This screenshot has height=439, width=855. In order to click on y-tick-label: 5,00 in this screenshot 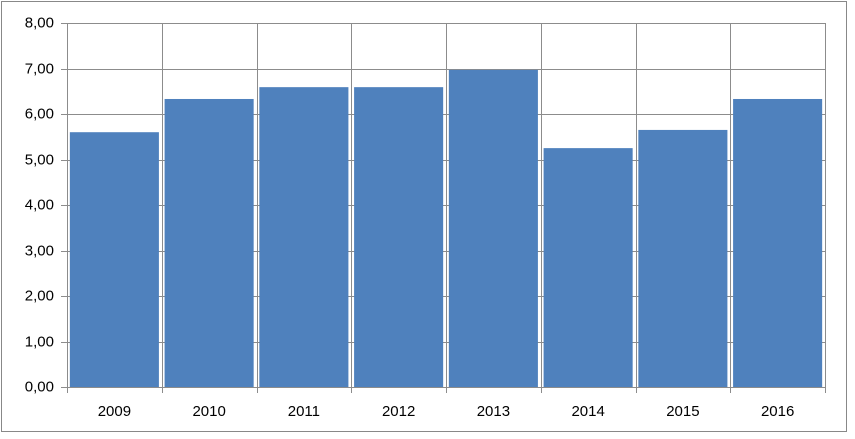, I will do `click(39, 159)`.